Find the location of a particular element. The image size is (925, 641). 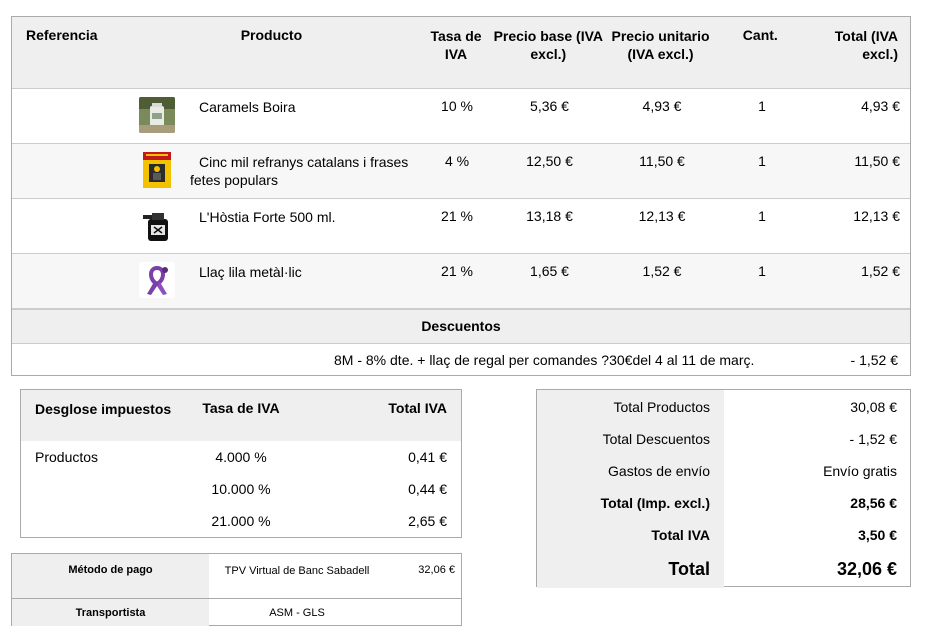

total-vat-label: Total IVA is located at coordinates (630, 534).